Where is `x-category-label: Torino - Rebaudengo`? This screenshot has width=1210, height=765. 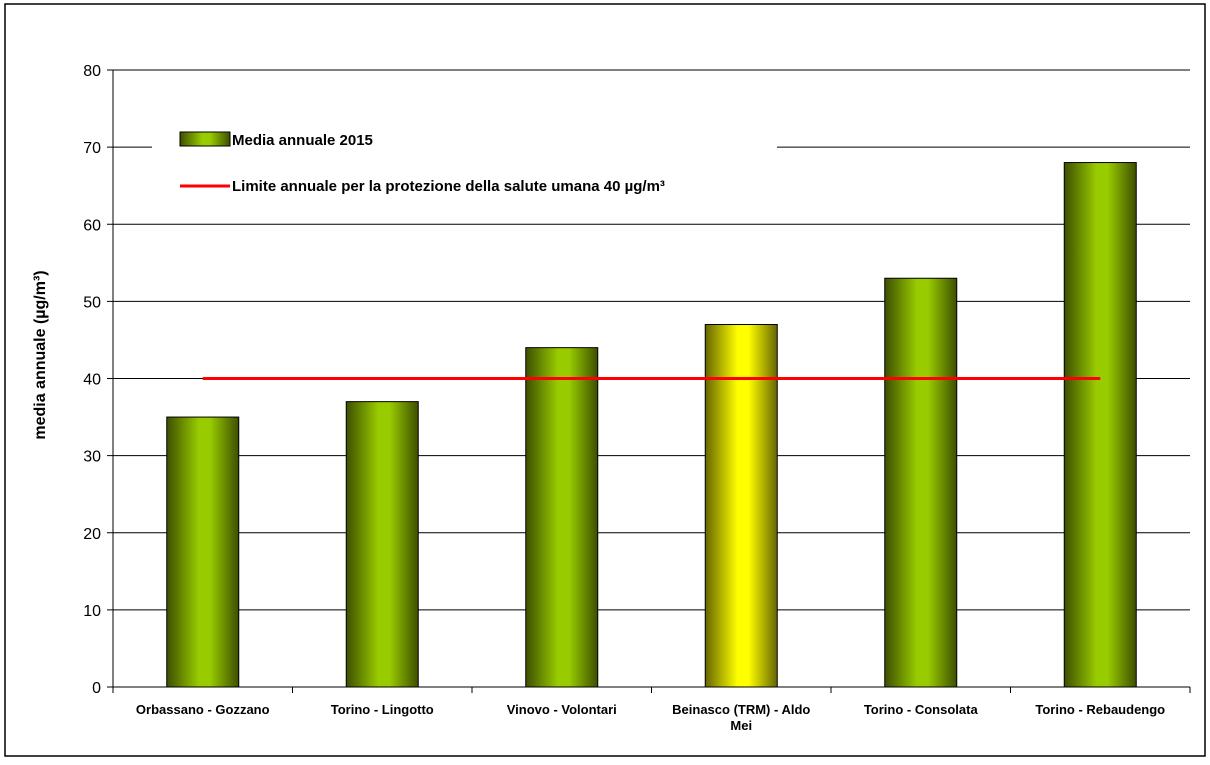
x-category-label: Torino - Rebaudengo is located at coordinates (1100, 709).